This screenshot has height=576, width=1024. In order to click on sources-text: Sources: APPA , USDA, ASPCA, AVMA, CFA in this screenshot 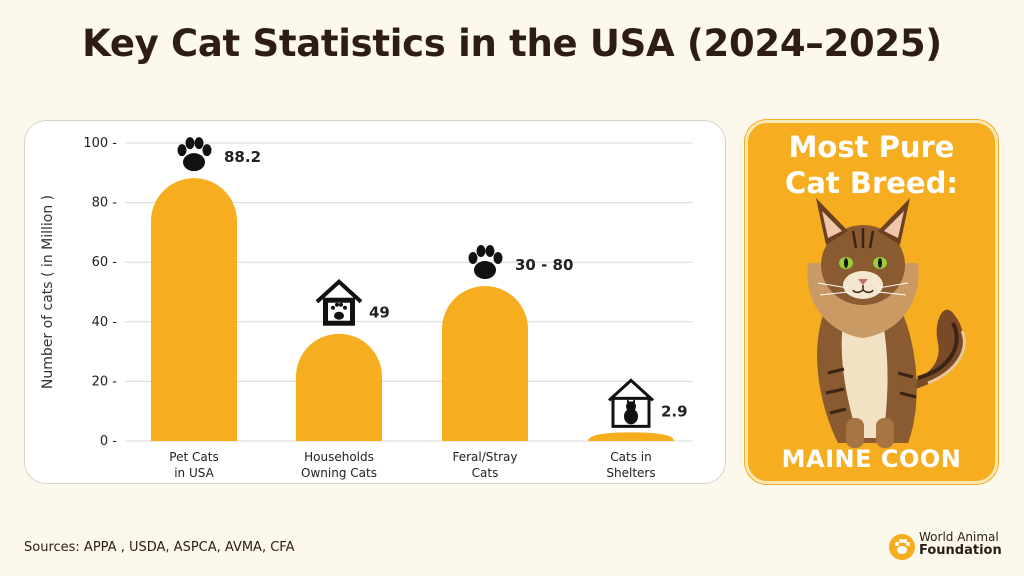, I will do `click(159, 547)`.